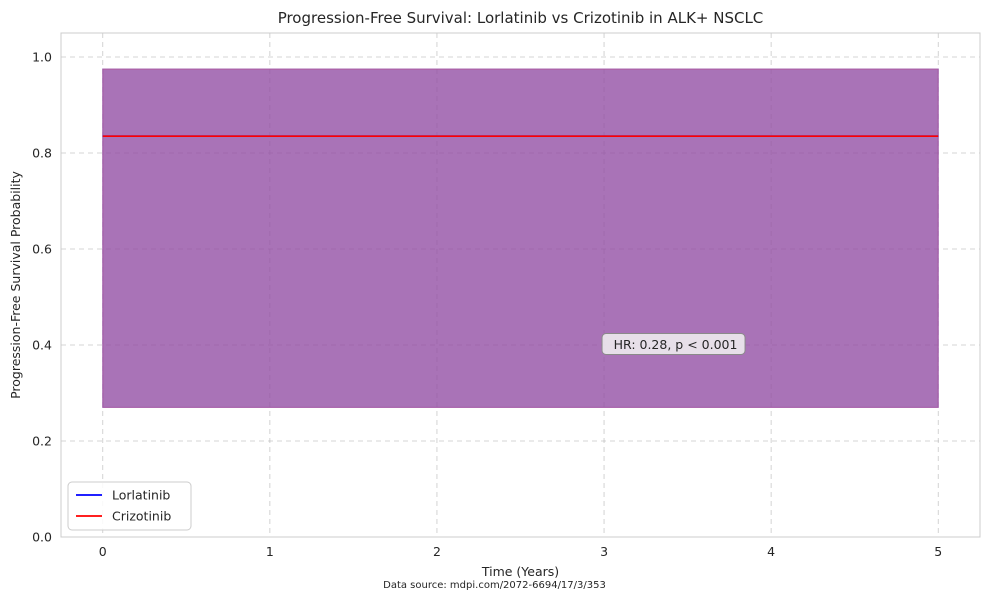 The height and width of the screenshot is (601, 989). What do you see at coordinates (15, 284) in the screenshot?
I see `y-axis-label: Progression-Free Survival Probability` at bounding box center [15, 284].